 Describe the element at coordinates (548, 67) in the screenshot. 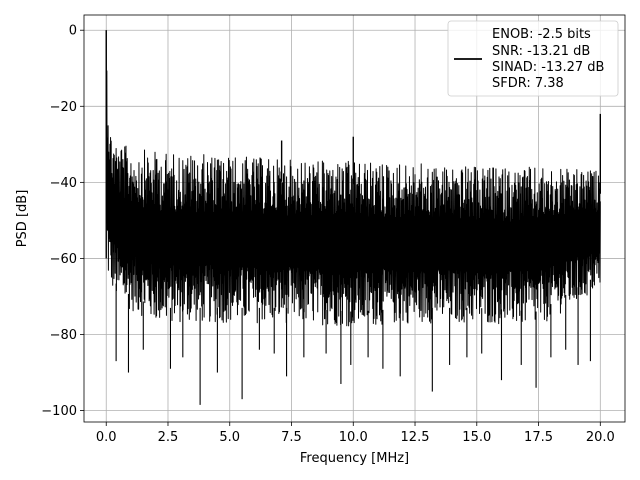

I see `legend-entry-sinad: SINAD: -13.27 dB` at that location.